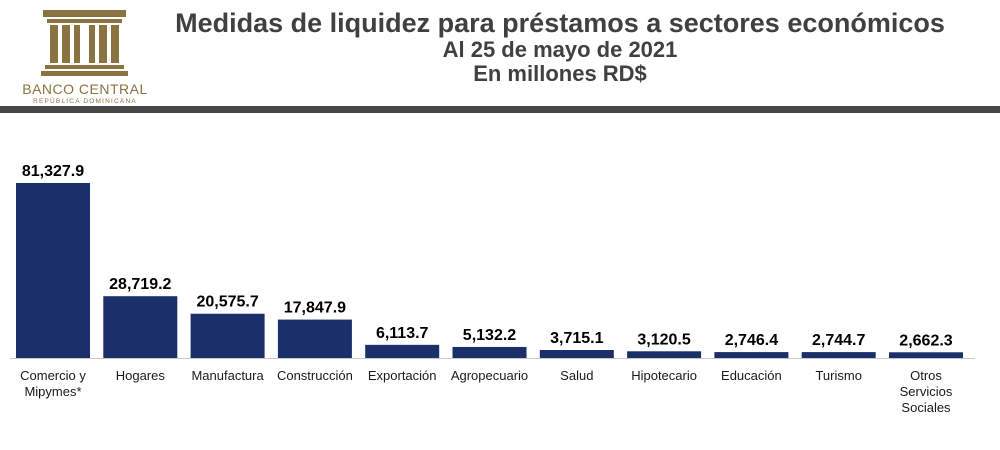  I want to click on bar-value-label-0: 81,327.9, so click(53, 171).